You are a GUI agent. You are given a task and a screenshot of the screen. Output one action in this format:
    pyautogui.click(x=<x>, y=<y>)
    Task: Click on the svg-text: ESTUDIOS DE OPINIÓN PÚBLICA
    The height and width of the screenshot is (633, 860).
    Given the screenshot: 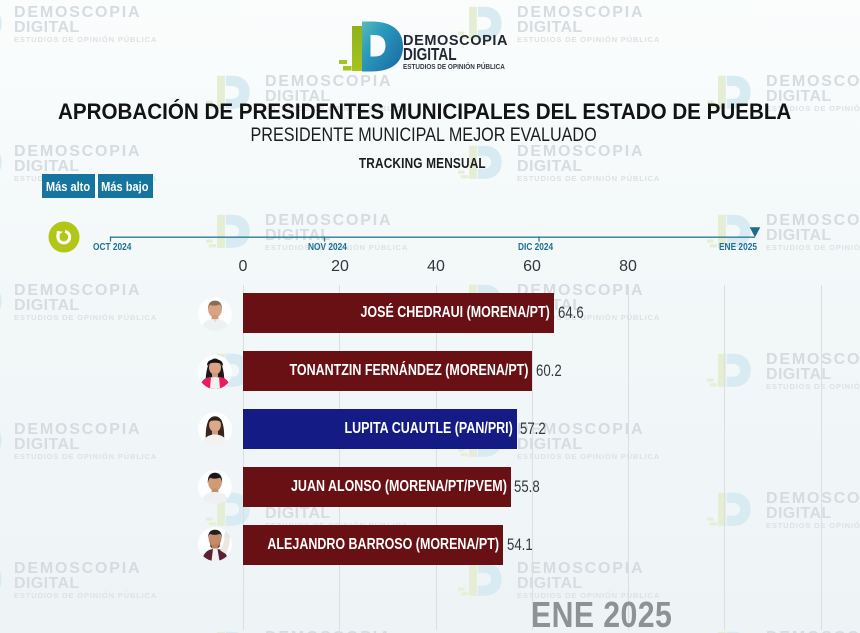 What is the action you would take?
    pyautogui.click(x=454, y=66)
    